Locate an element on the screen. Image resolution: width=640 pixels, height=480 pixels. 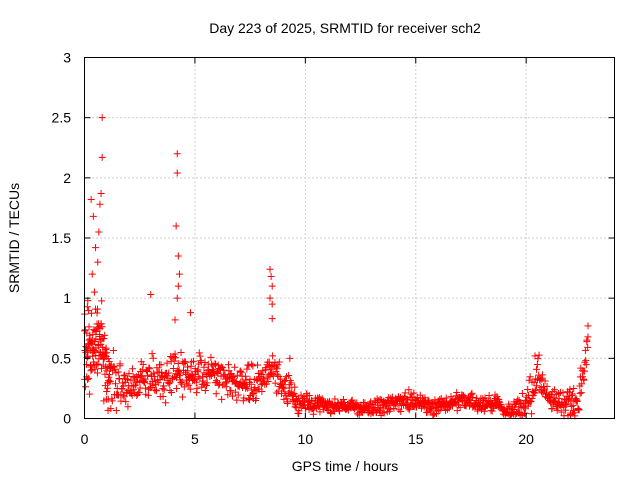
x-tick-label: 5 is located at coordinates (195, 439).